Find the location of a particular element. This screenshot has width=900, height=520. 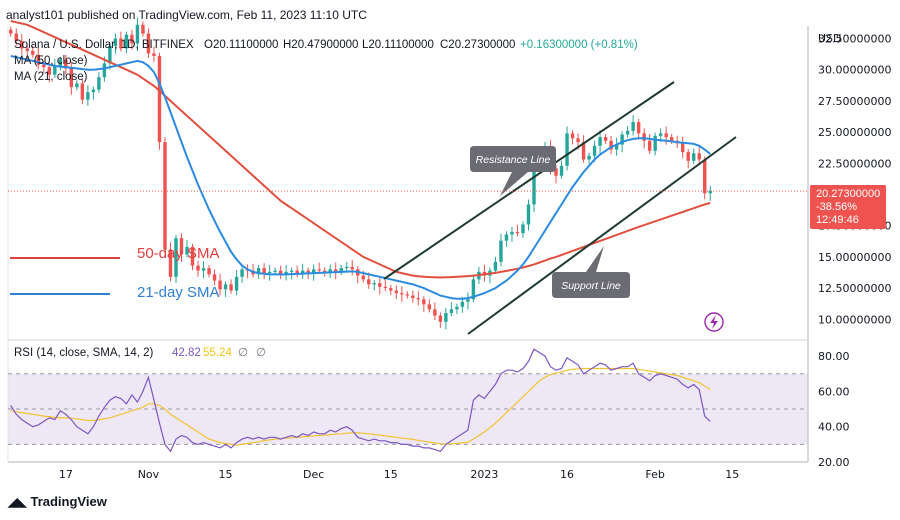

rsi-tick-label: 60.00 is located at coordinates (834, 391).